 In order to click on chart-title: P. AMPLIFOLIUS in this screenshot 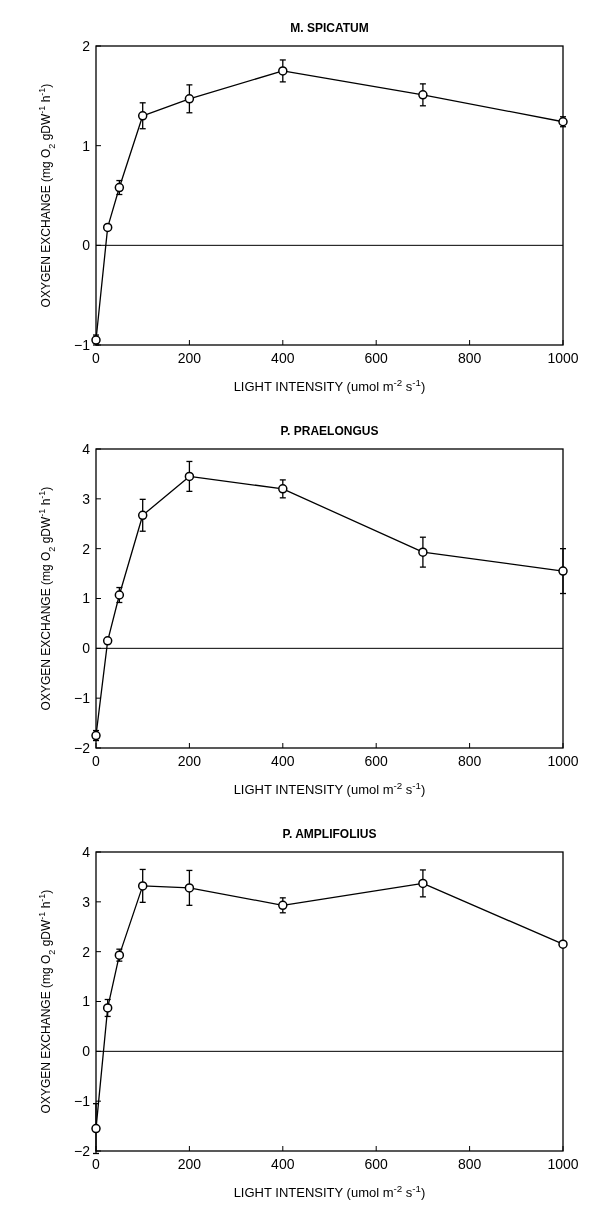, I will do `click(329, 834)`.